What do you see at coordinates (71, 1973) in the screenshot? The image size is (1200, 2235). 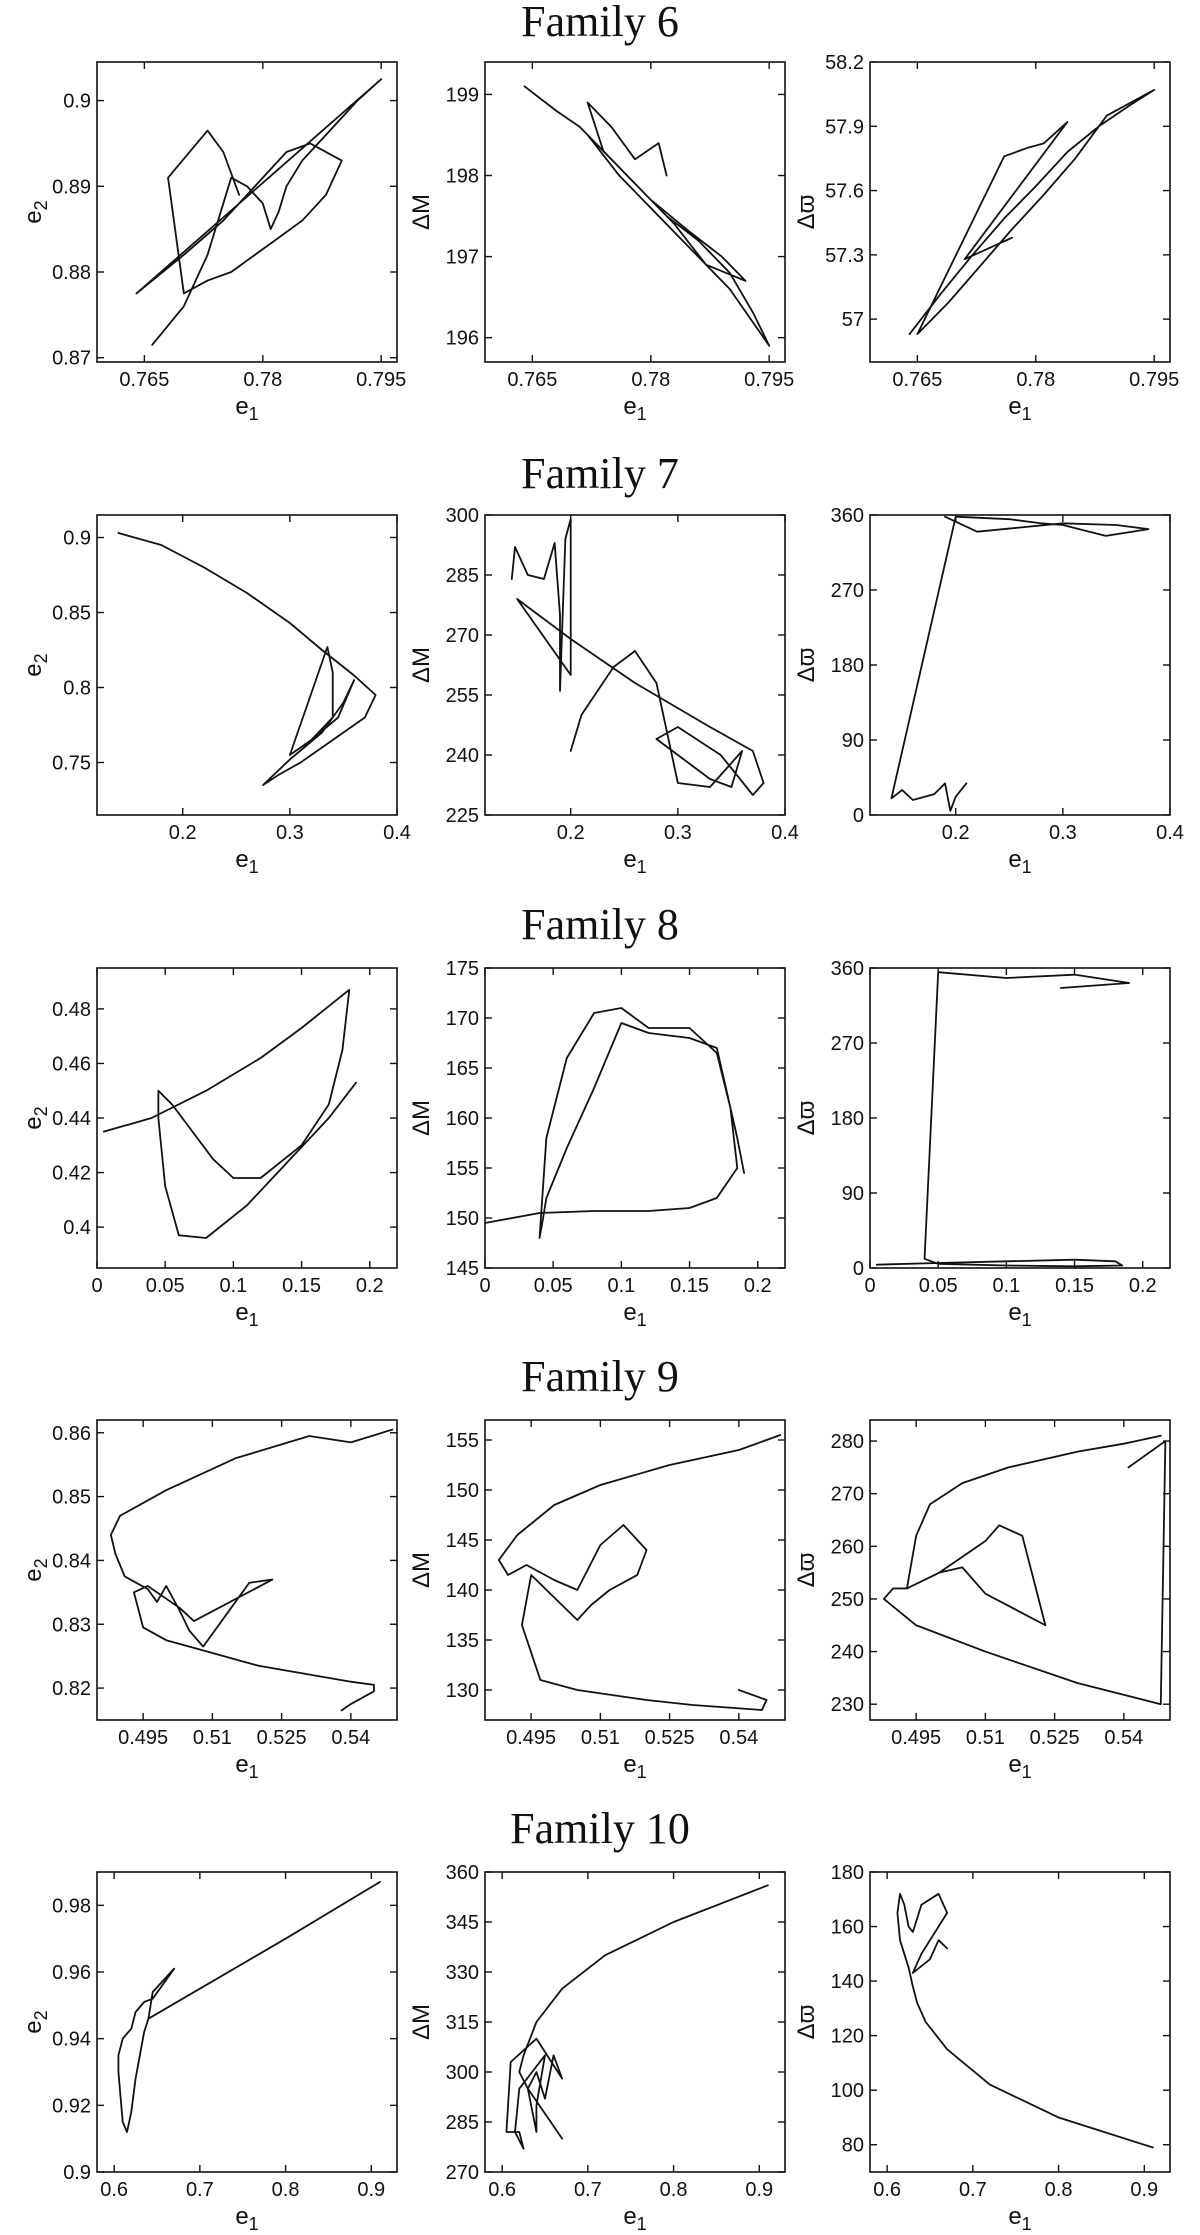 I see `y-tick-label: 0.96` at bounding box center [71, 1973].